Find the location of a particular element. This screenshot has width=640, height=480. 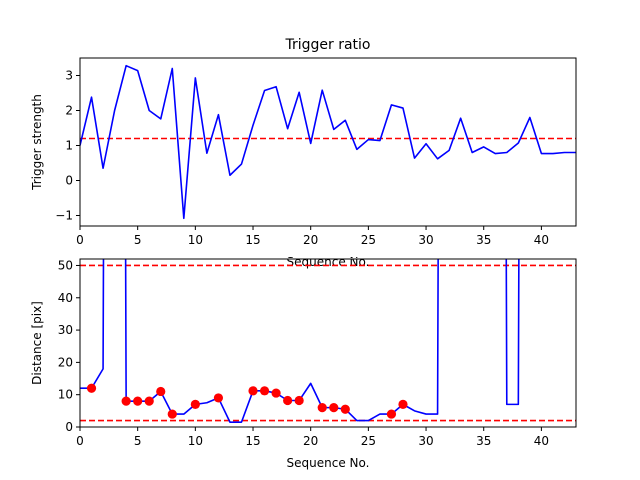

y-tick-label: 50 is located at coordinates (65, 265).